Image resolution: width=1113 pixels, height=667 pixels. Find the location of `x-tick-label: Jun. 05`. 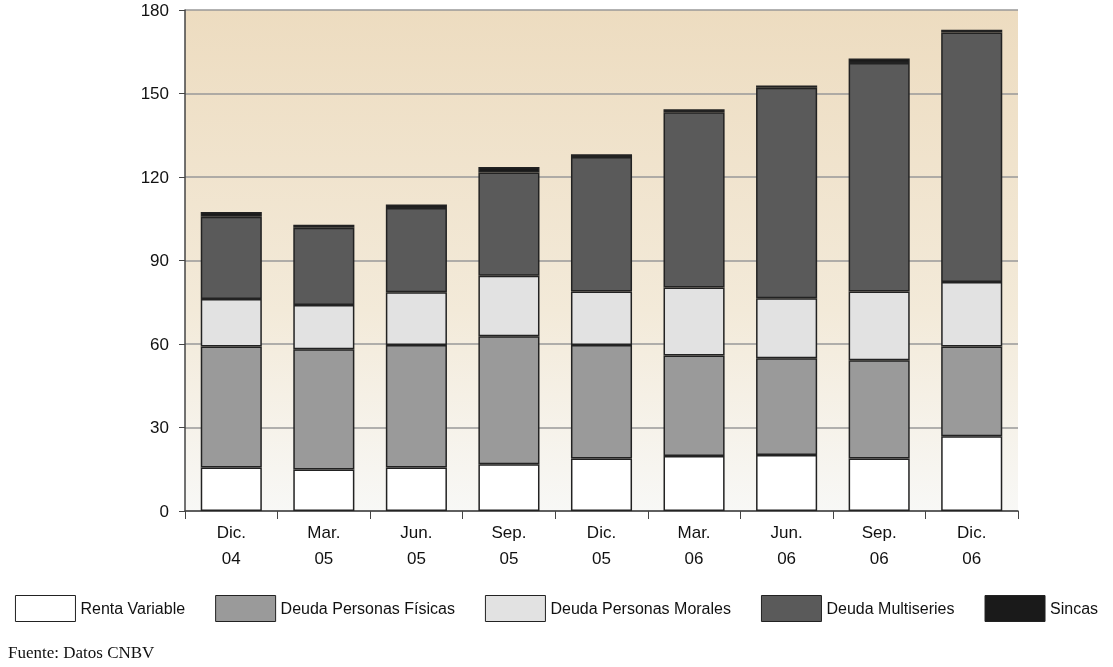

x-tick-label: Jun. 05 is located at coordinates (416, 545).